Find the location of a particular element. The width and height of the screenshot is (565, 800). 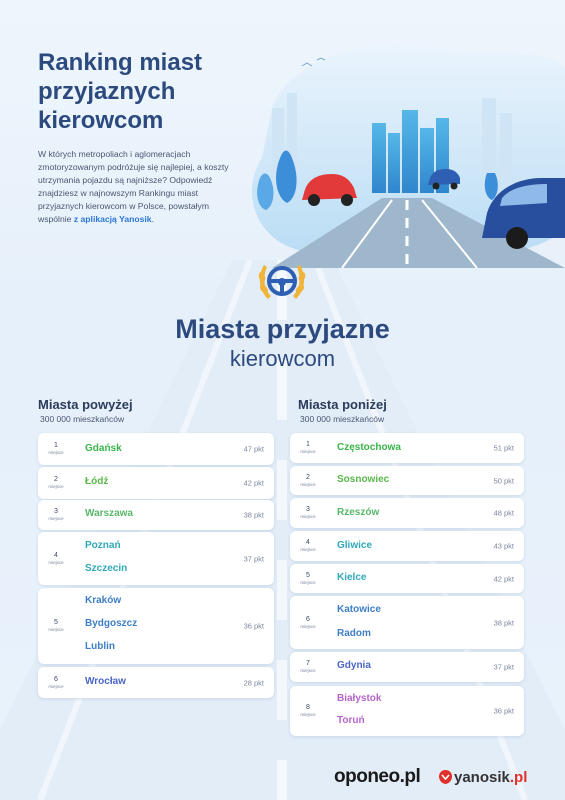

rank-number: 5 is located at coordinates (56, 622).